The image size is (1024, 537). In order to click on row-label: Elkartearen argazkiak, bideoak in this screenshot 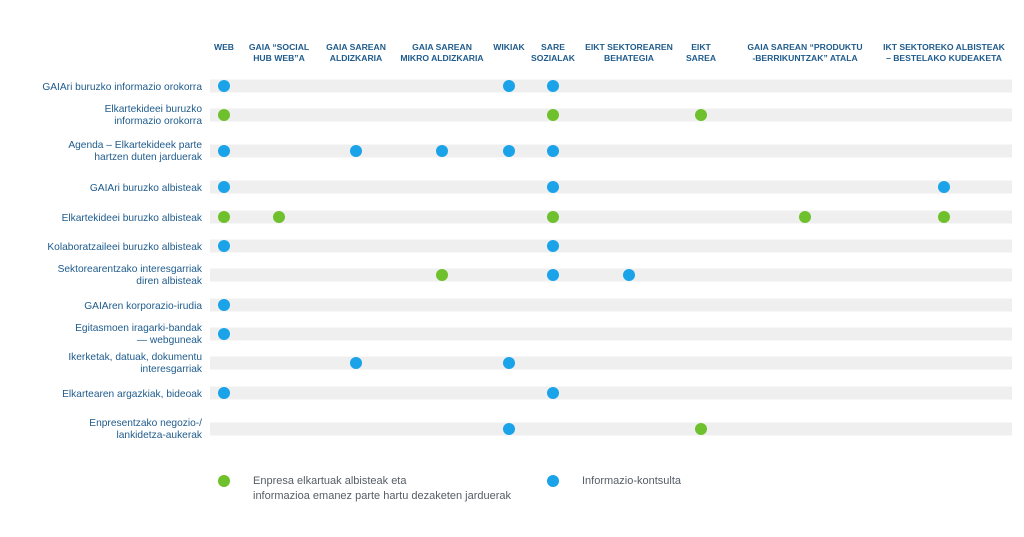, I will do `click(132, 394)`.